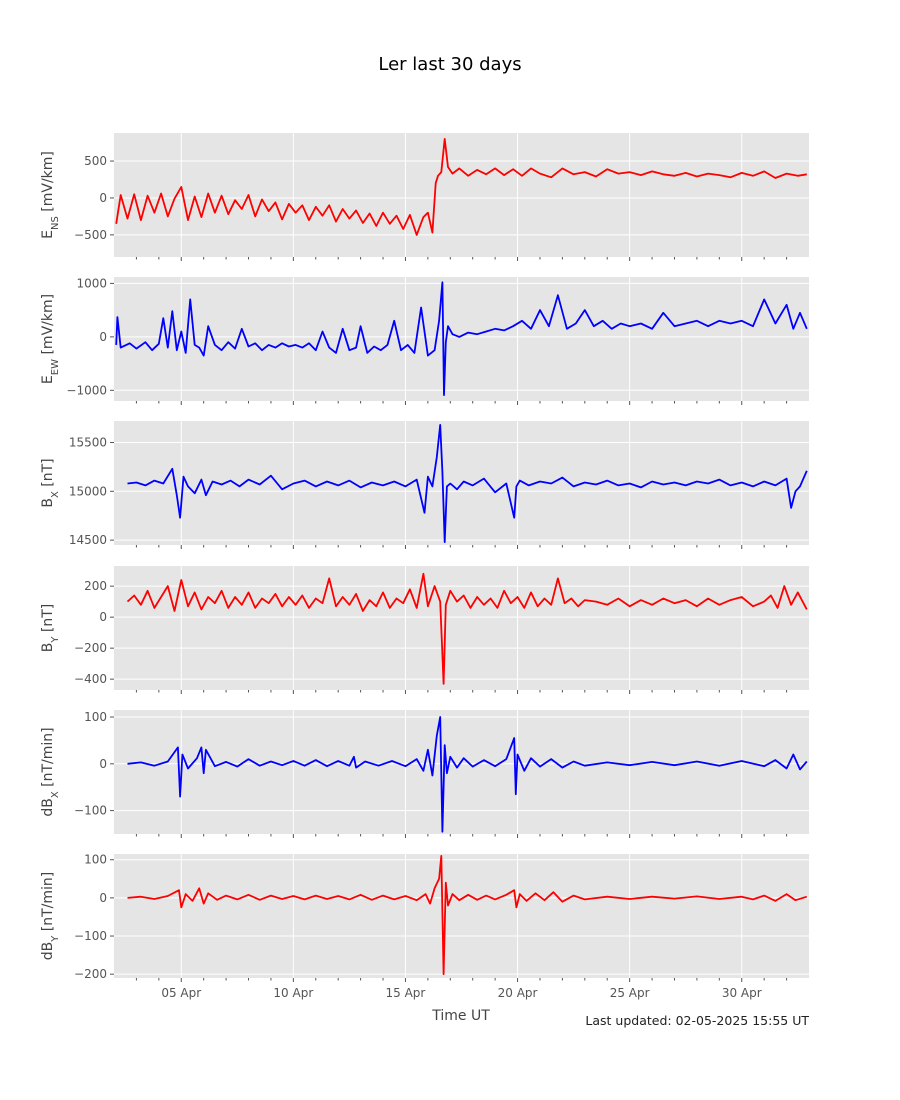 The width and height of the screenshot is (900, 1100). I want to click on y-axis-label: ENS [mV/km], so click(50, 195).